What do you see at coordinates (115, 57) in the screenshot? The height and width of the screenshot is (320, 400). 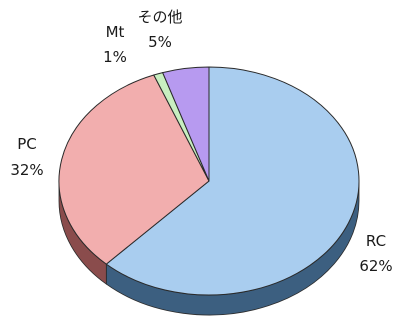 I see `slice-pct-mt: 1%` at bounding box center [115, 57].